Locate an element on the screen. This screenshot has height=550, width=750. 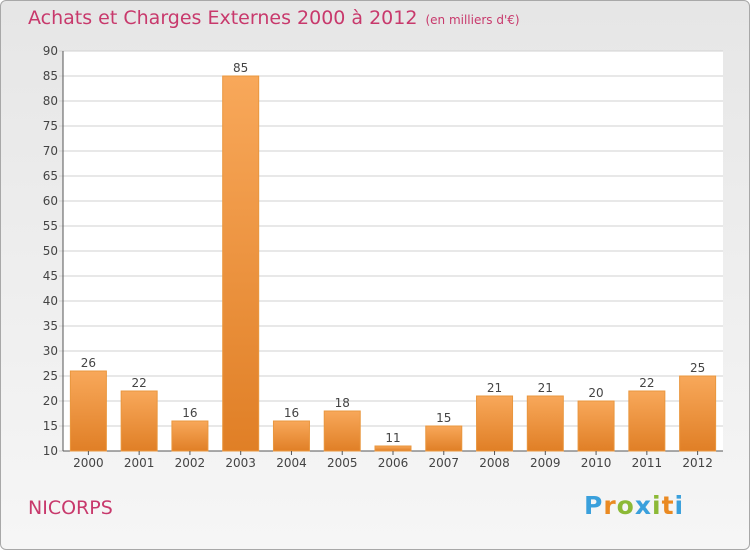
x-tick-label: 2010 is located at coordinates (596, 463).